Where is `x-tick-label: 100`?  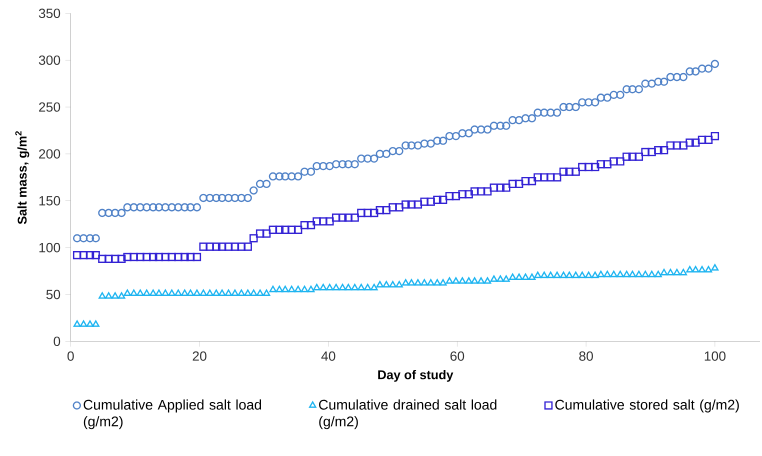 x-tick-label: 100 is located at coordinates (715, 356).